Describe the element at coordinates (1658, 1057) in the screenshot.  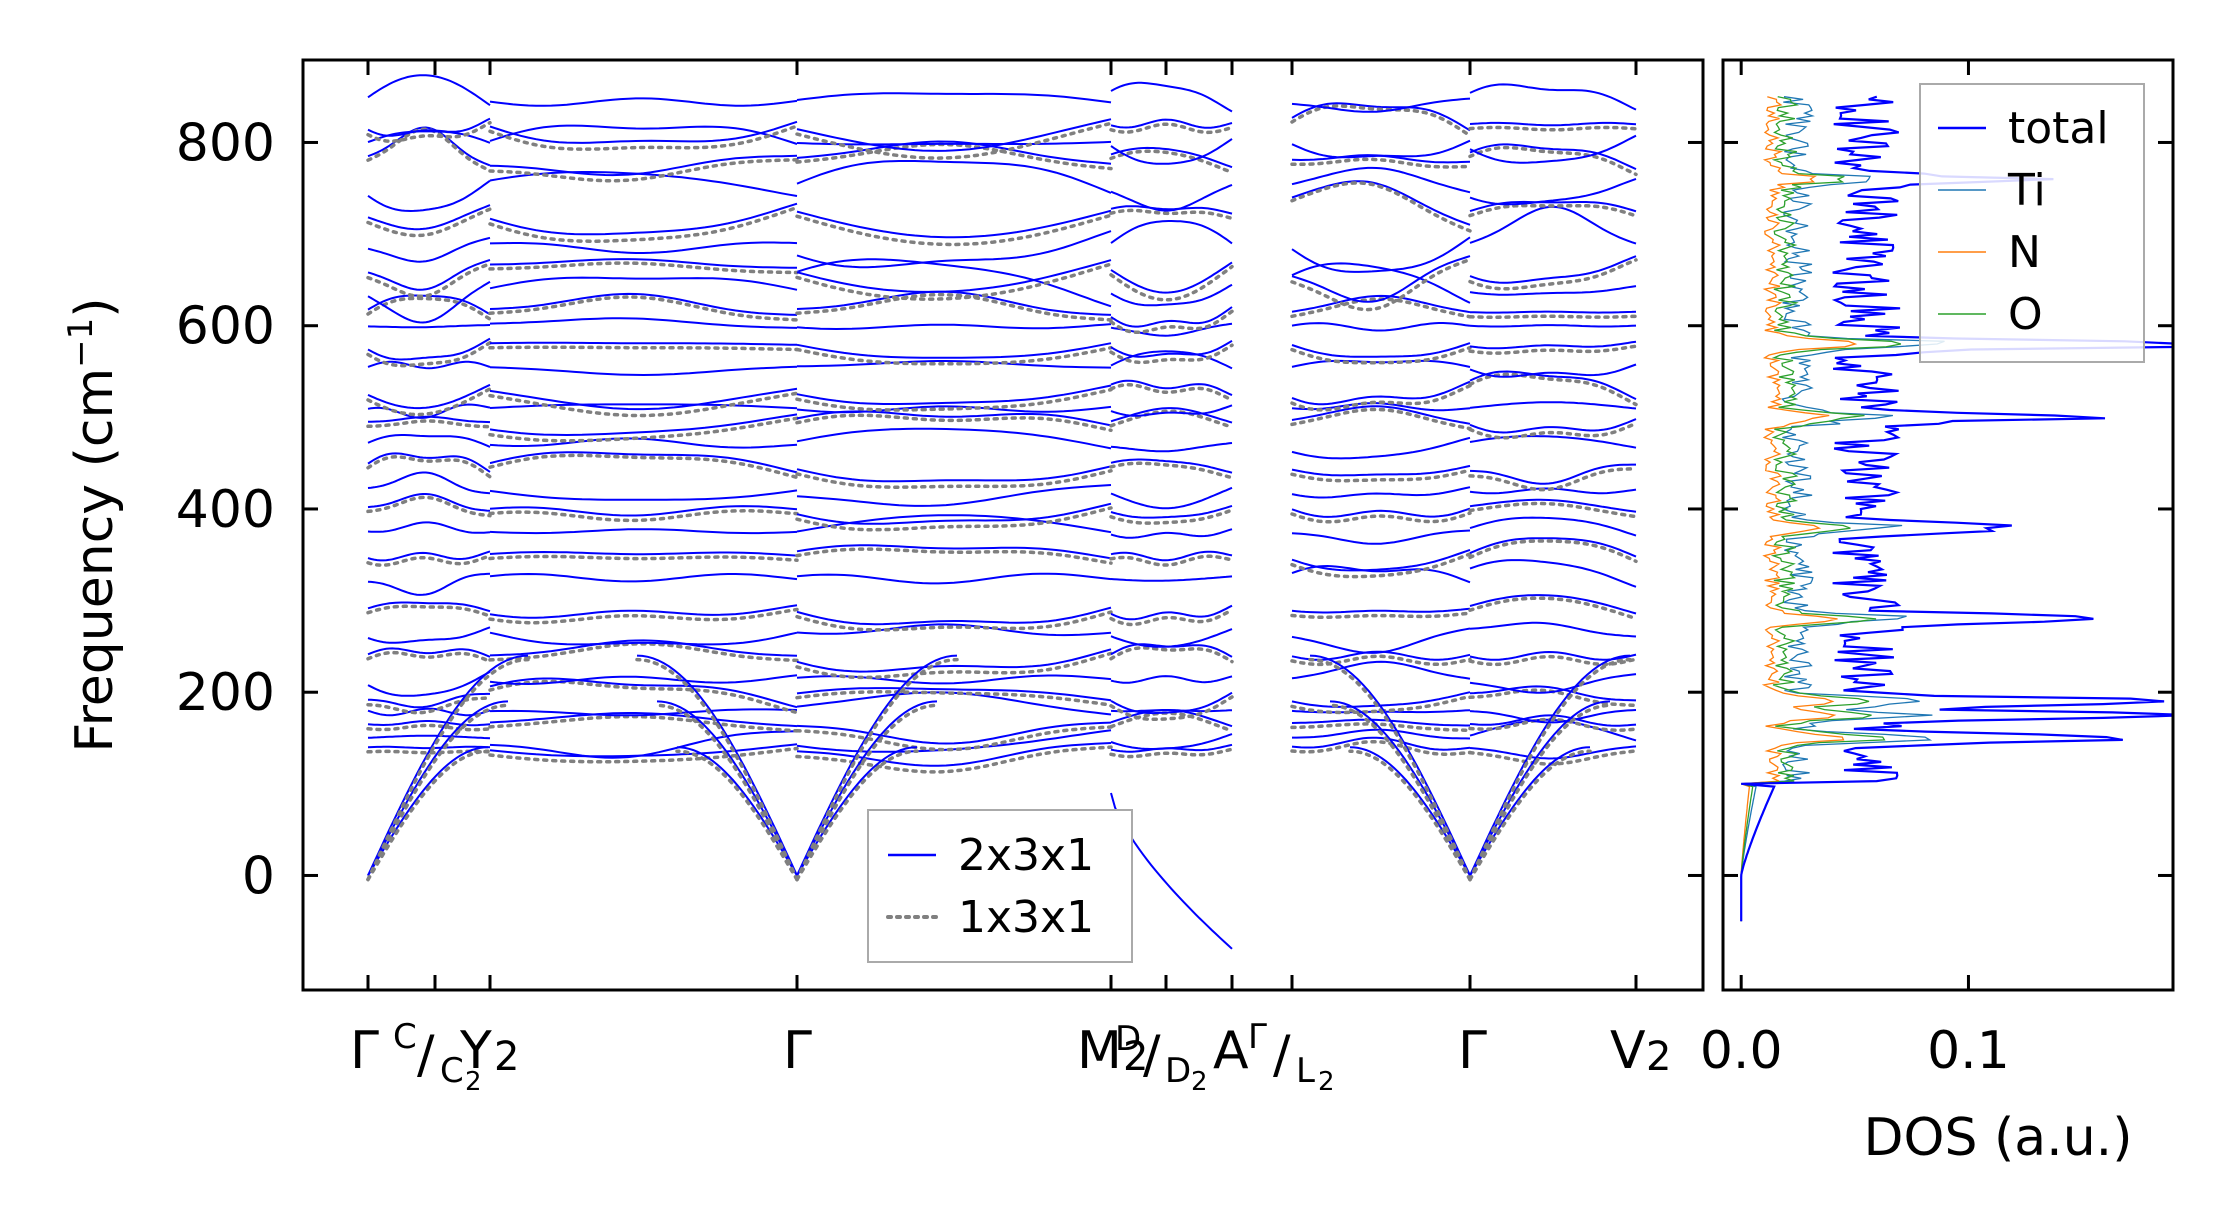
I see `kpath-label-v-sub: 2` at that location.